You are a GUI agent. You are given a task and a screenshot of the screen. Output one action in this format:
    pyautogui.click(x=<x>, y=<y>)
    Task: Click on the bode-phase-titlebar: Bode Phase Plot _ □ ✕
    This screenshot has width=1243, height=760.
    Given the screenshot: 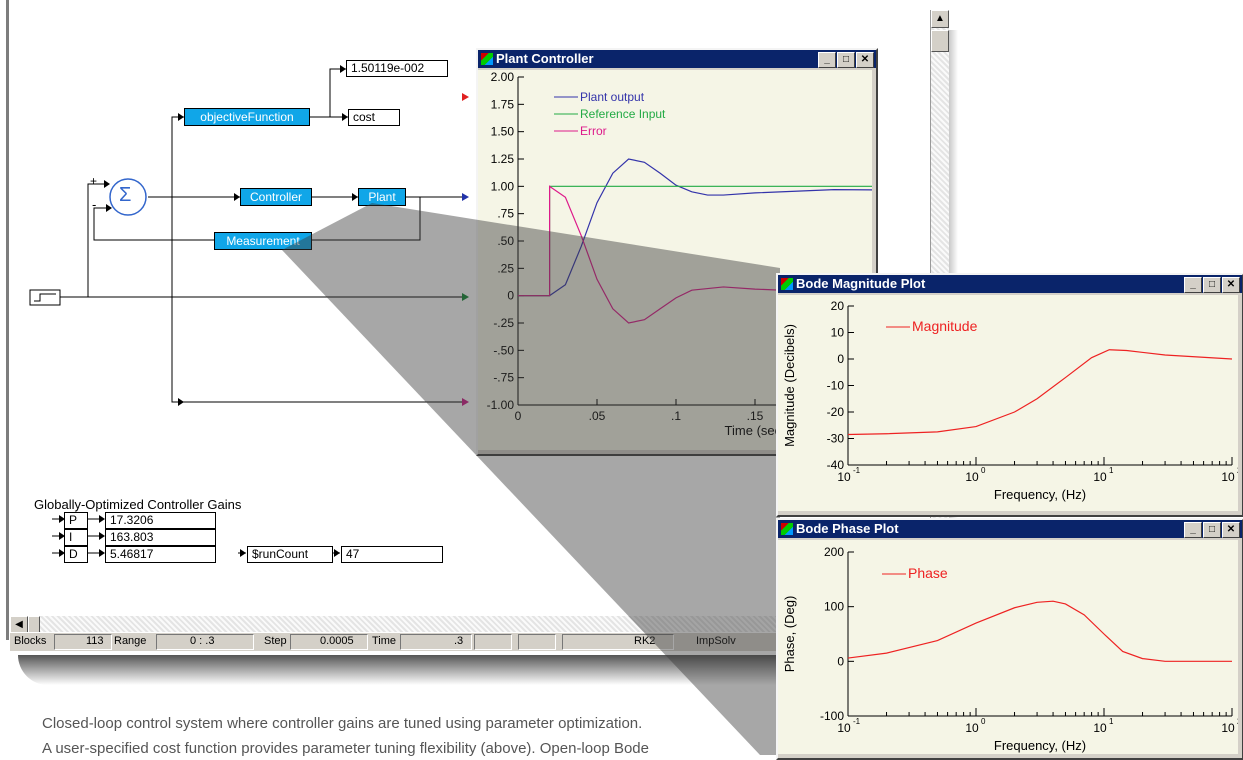 What is the action you would take?
    pyautogui.click(x=1010, y=529)
    